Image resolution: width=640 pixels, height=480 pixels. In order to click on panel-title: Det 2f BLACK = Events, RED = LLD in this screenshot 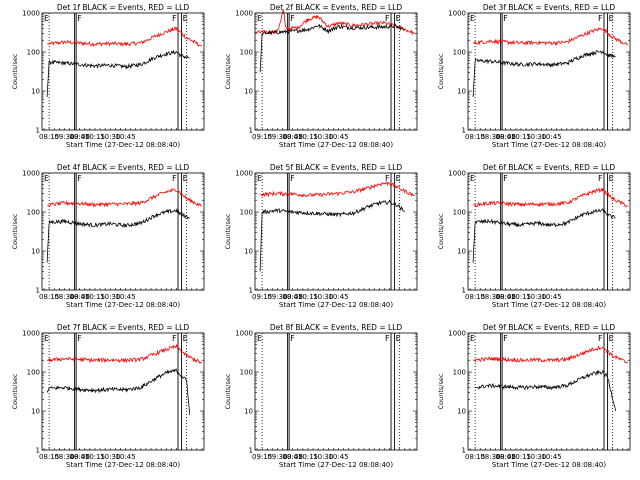, I will do `click(336, 7)`.